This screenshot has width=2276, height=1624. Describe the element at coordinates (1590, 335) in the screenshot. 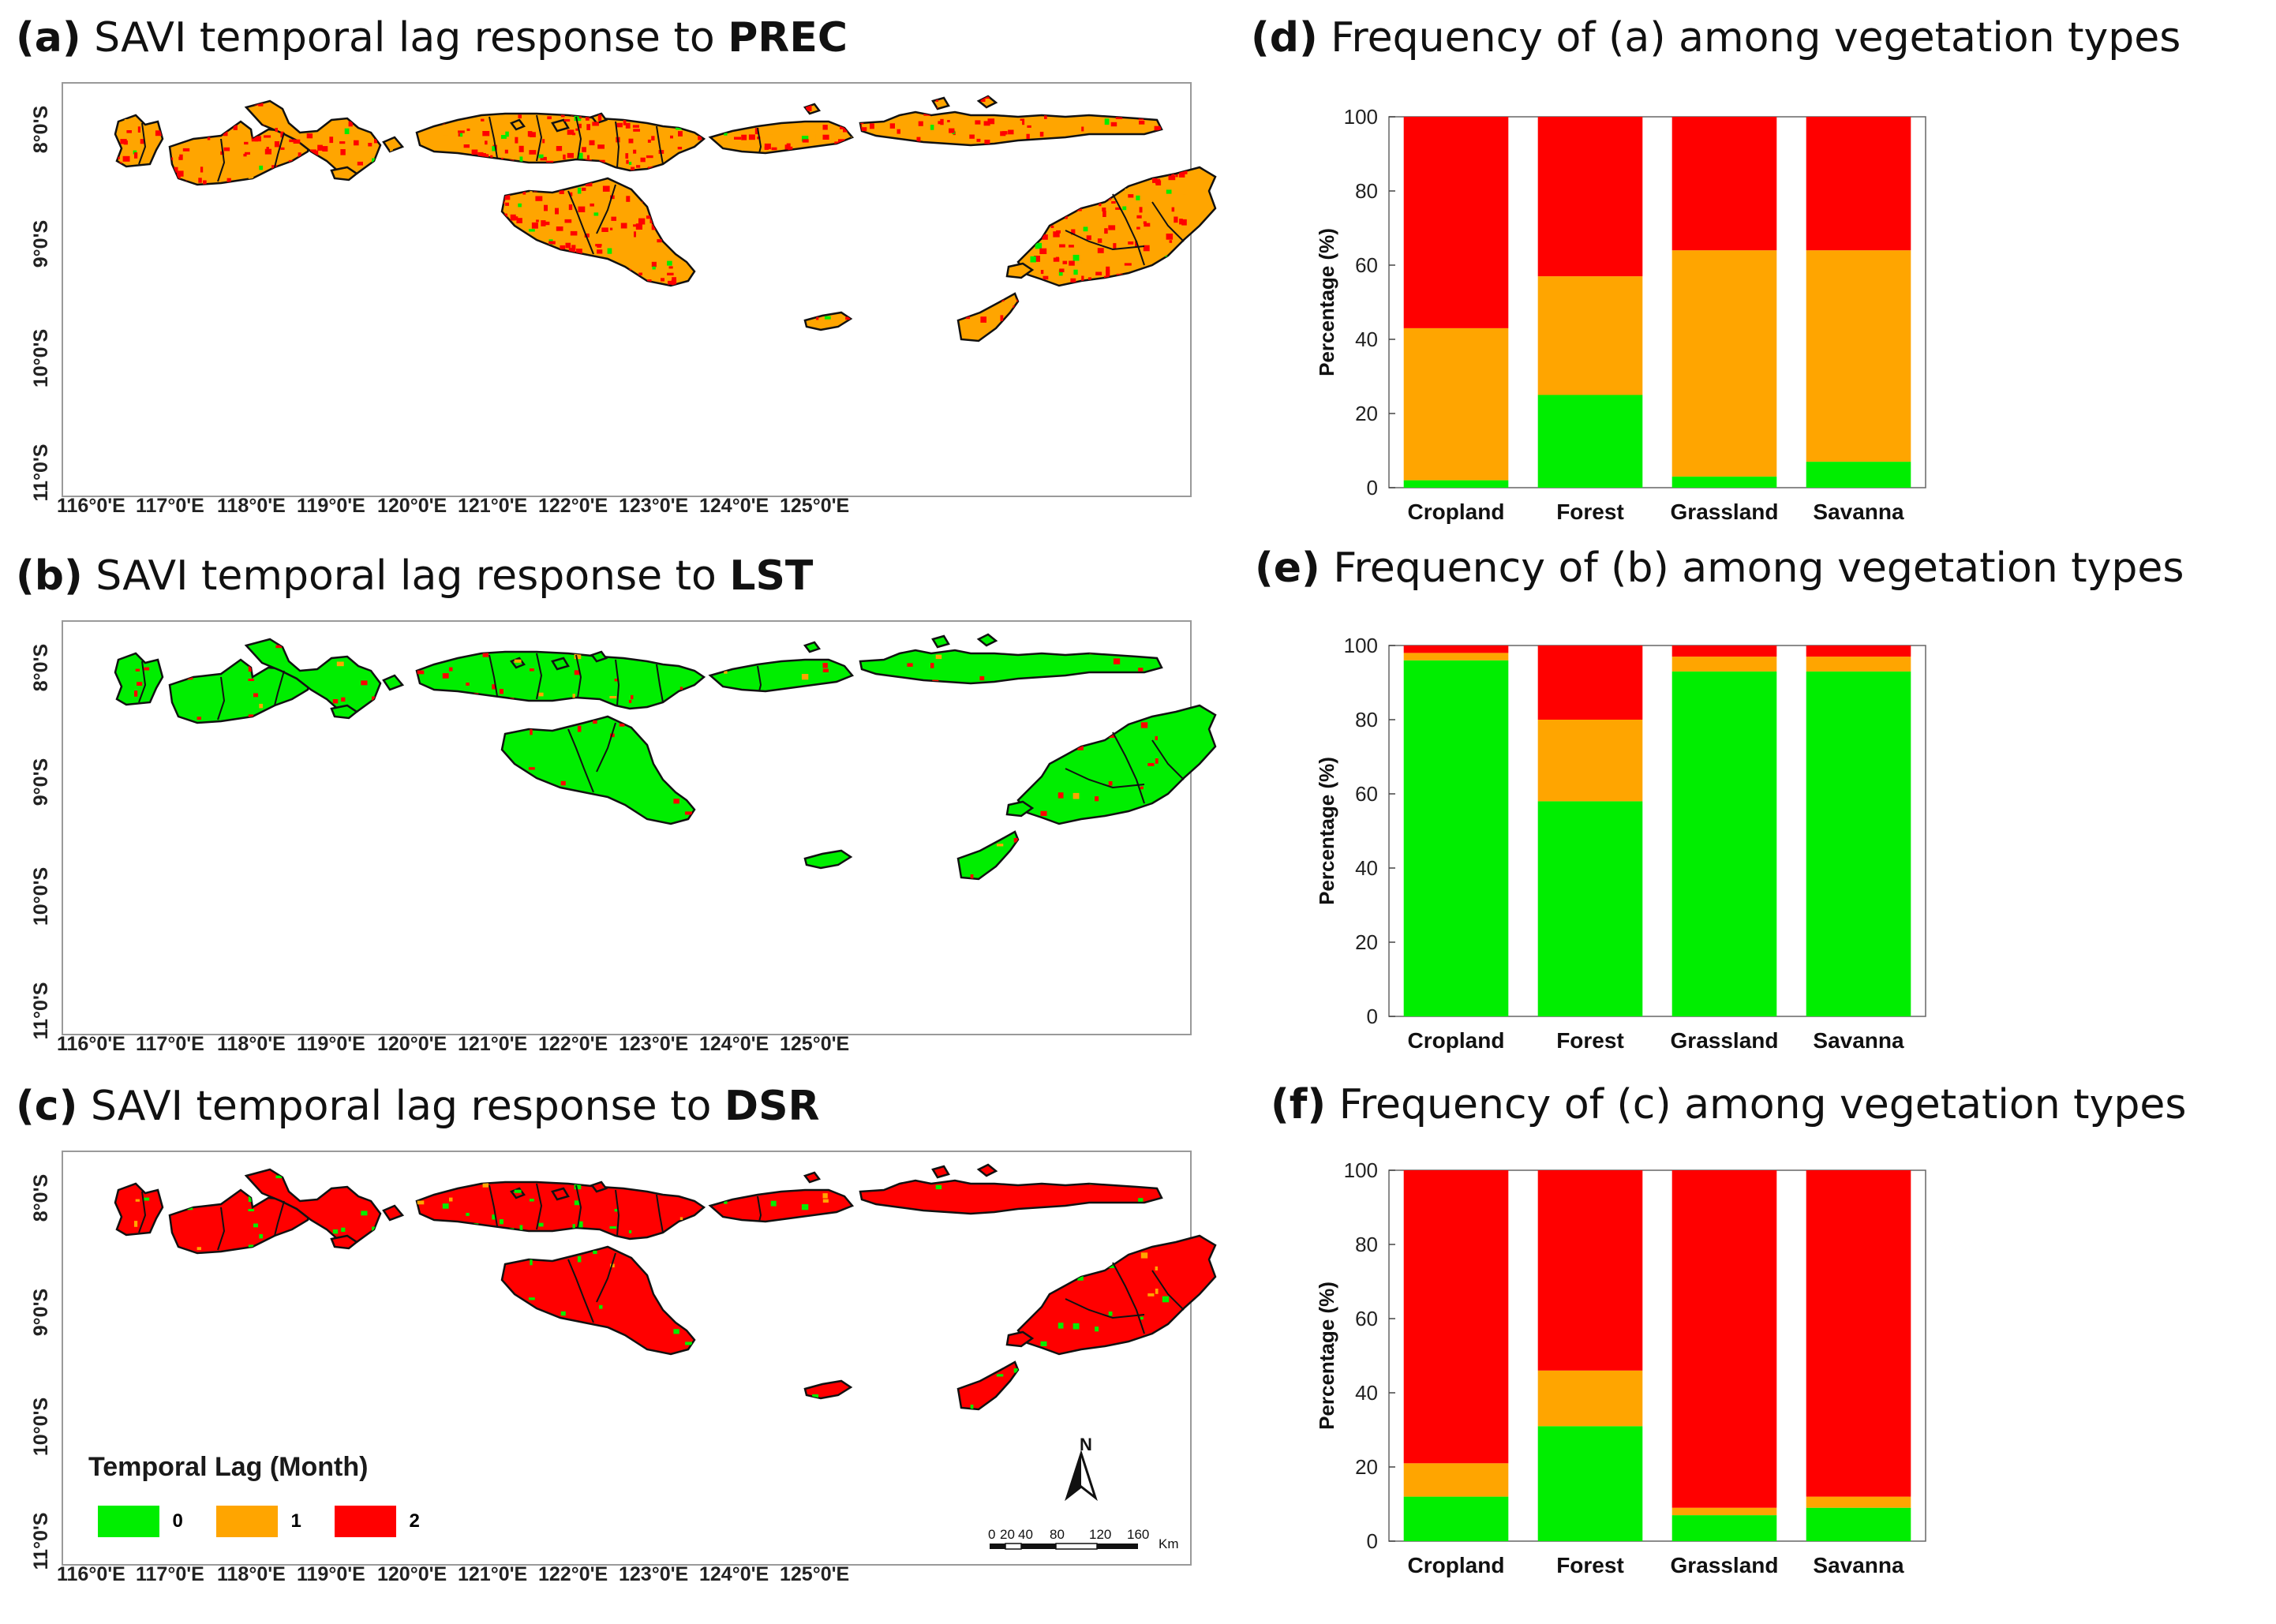

I see `bar-forest-lag1` at that location.